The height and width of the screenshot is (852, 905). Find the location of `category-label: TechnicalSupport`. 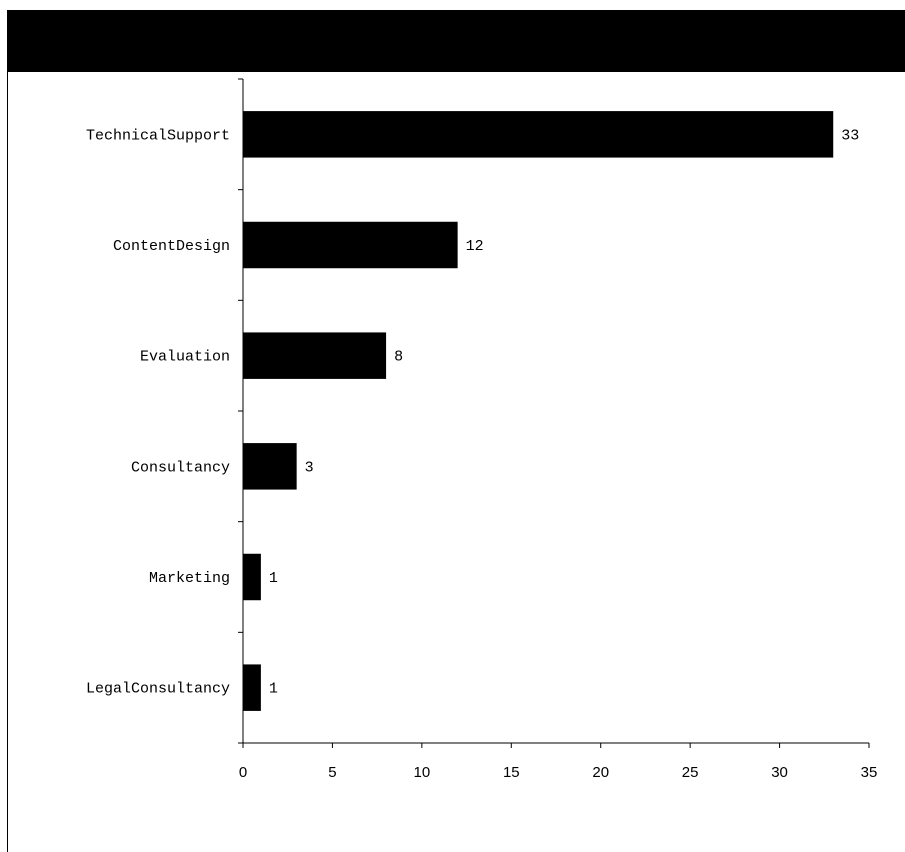

category-label: TechnicalSupport is located at coordinates (158, 135).